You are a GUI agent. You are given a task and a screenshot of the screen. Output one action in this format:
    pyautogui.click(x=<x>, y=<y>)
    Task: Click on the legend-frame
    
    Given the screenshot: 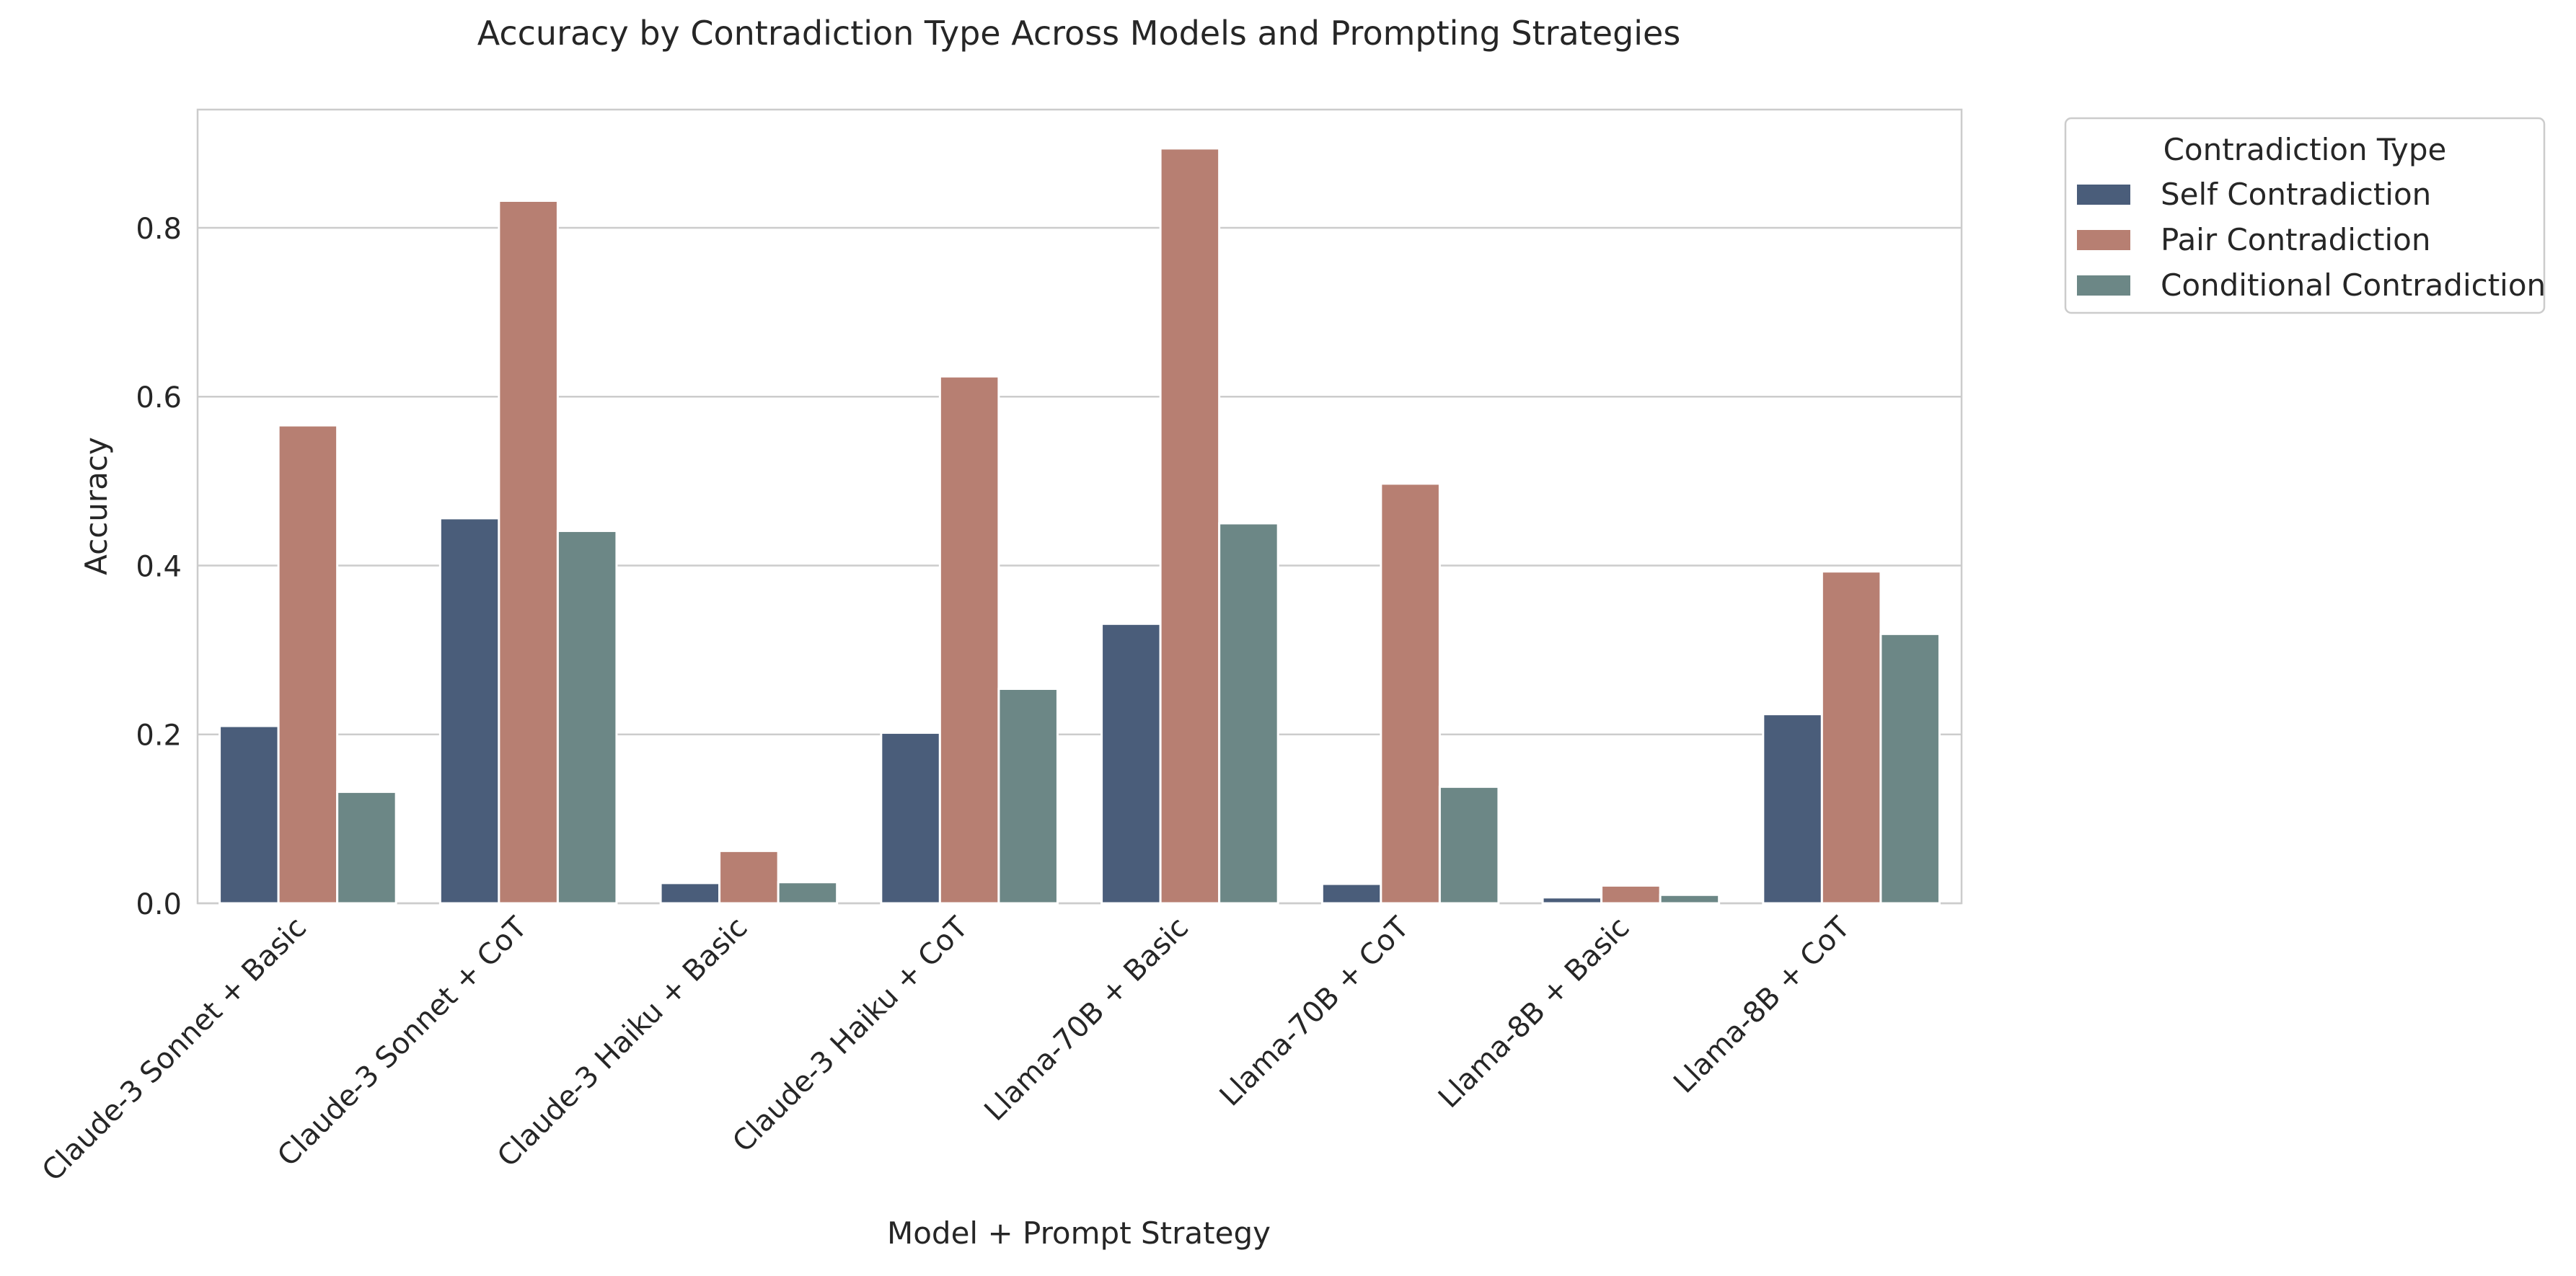 What is the action you would take?
    pyautogui.click(x=2305, y=215)
    